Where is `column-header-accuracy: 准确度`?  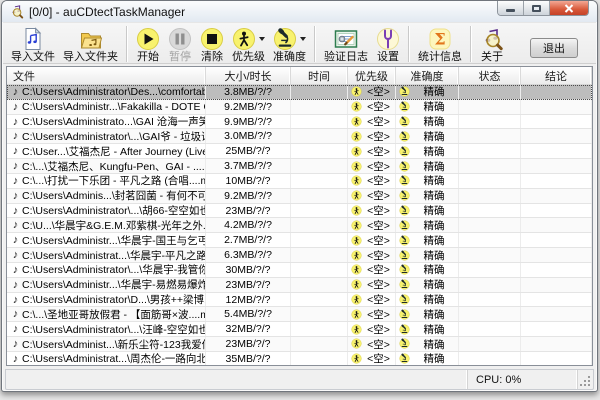 column-header-accuracy: 准确度 is located at coordinates (427, 75).